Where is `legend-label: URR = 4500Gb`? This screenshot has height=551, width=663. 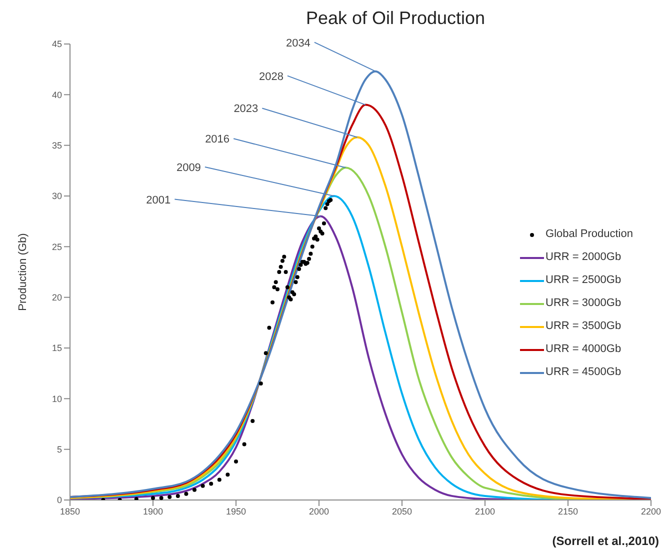 legend-label: URR = 4500Gb is located at coordinates (584, 372).